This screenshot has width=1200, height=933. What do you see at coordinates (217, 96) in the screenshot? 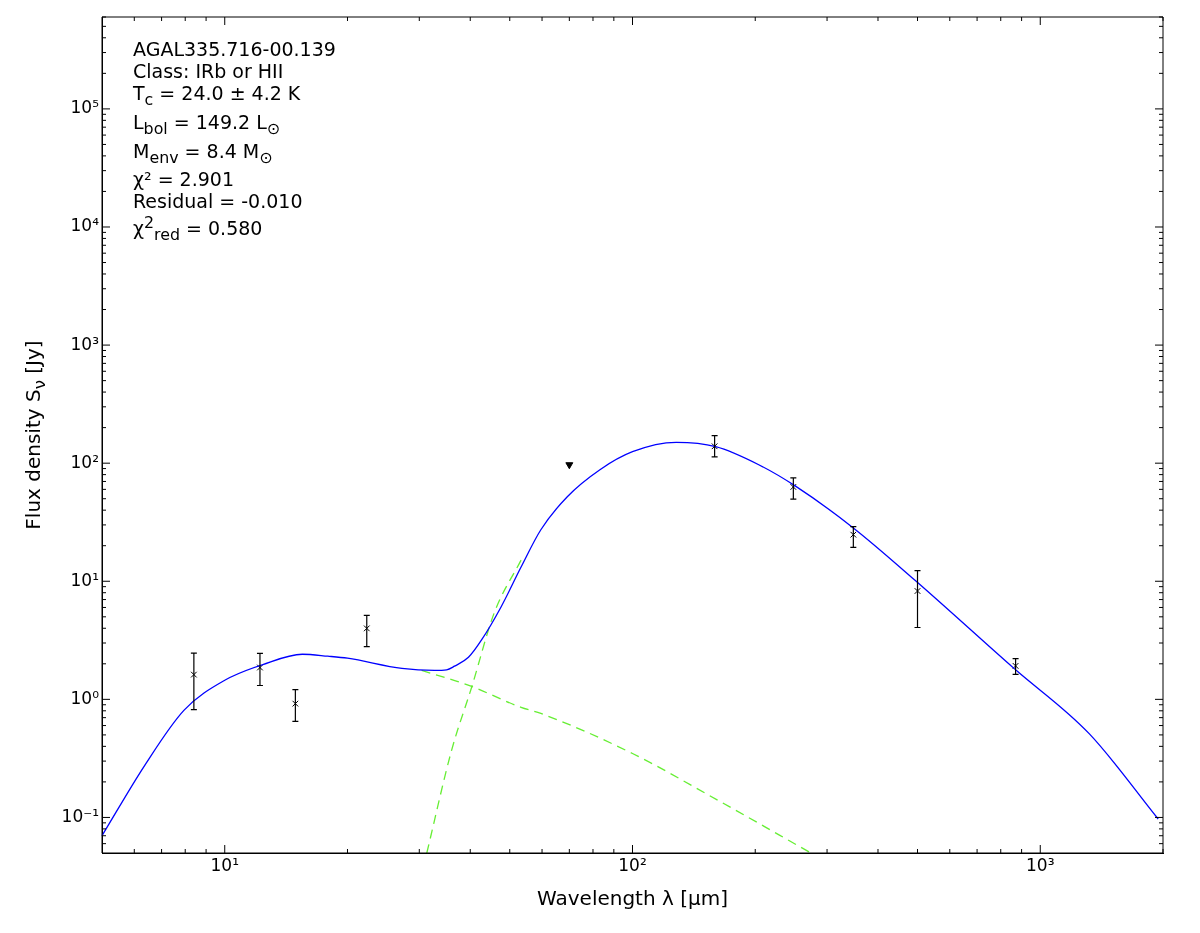
I see `annotation: T$_{c}$ = 24.0 ± 4.2 K` at bounding box center [217, 96].